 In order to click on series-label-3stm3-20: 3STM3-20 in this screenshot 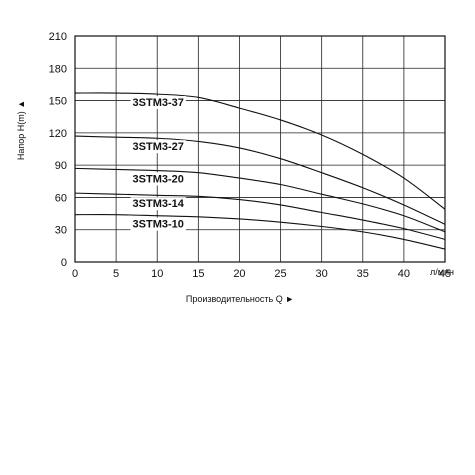, I will do `click(158, 179)`.